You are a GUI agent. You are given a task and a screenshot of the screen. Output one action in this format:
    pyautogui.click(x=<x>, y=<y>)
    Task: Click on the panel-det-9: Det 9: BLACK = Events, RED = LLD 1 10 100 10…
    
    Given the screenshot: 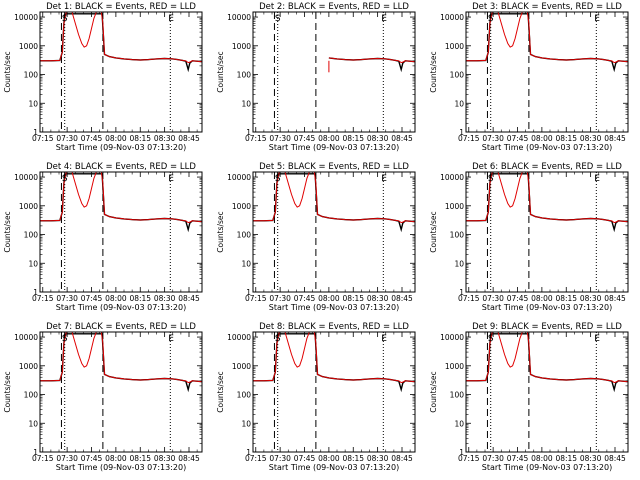 What is the action you would take?
    pyautogui.click(x=529, y=397)
    